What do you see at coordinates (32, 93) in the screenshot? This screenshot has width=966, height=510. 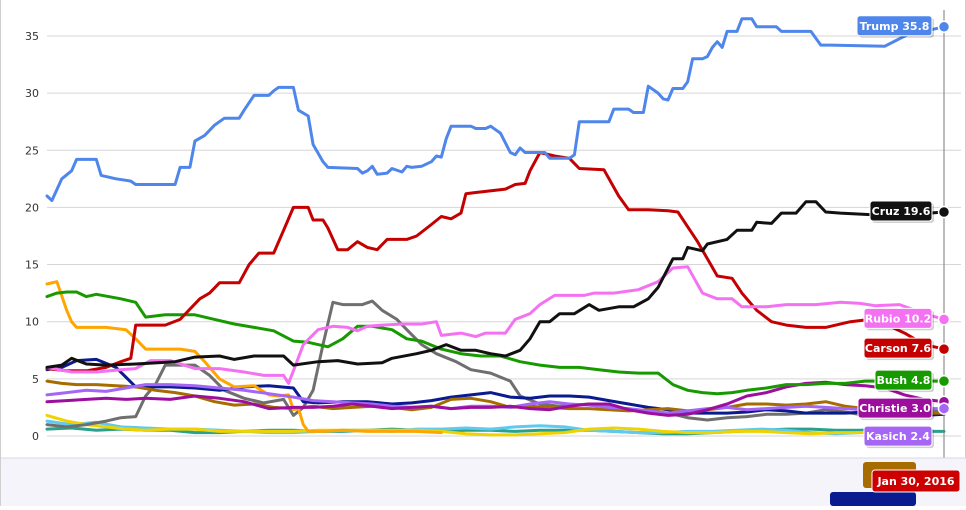 I see `y-tick-label: 30` at bounding box center [32, 93].